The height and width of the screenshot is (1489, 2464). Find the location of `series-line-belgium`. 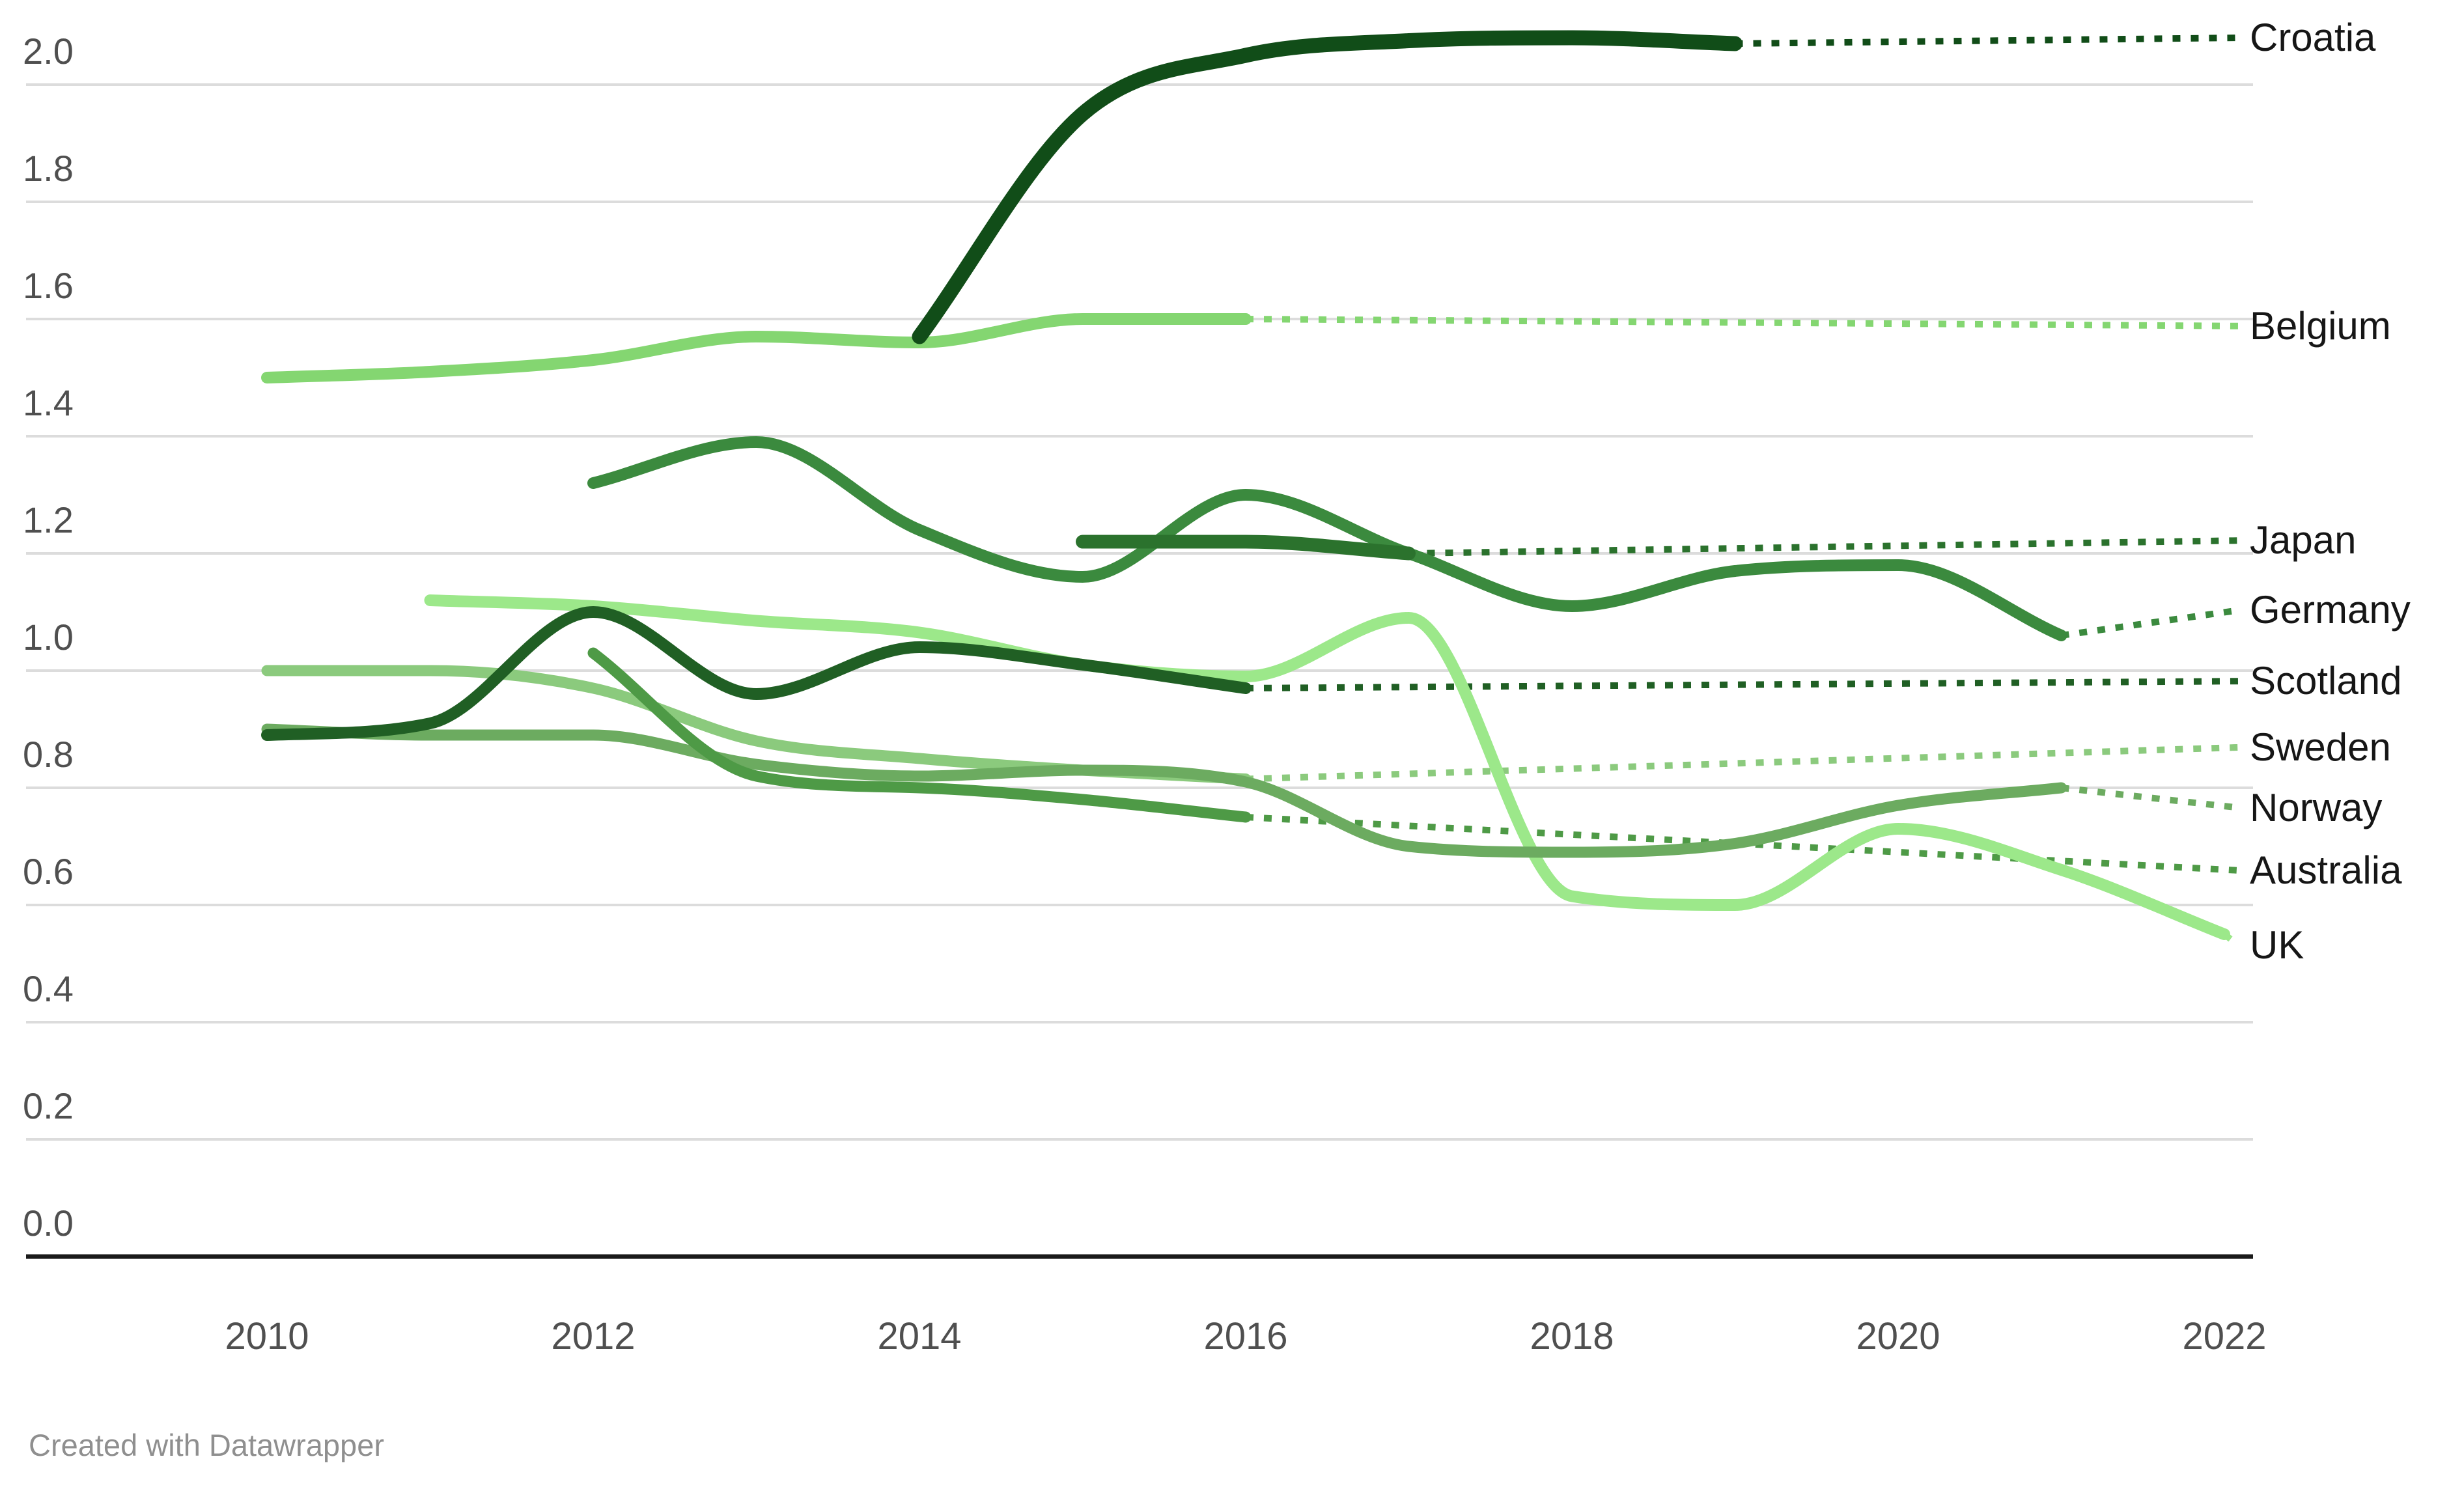

series-line-belgium is located at coordinates (756, 348).